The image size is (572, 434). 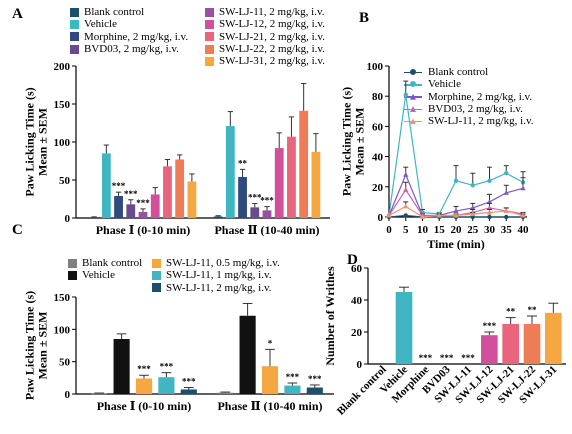 I want to click on legend-label: SW-LJ-22, 2 mg/kg, i.v., so click(x=272, y=48).